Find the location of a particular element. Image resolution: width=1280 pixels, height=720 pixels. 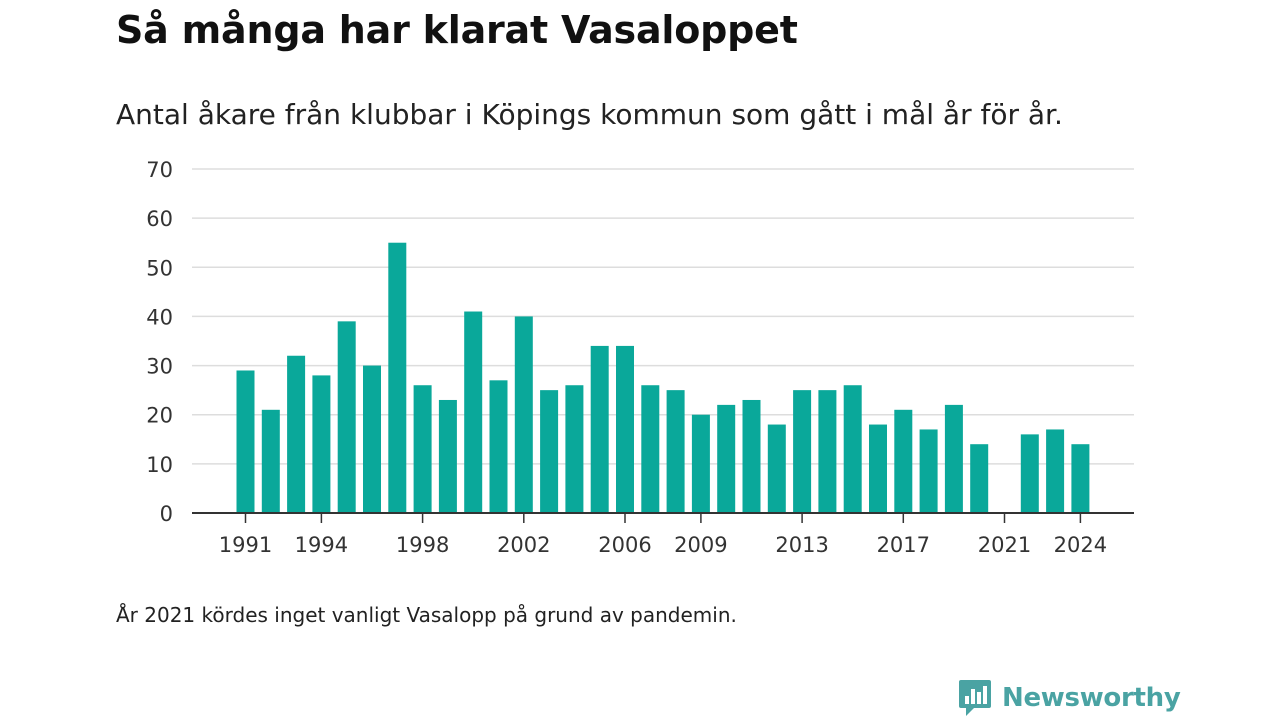

bar-2015 is located at coordinates (852, 449).